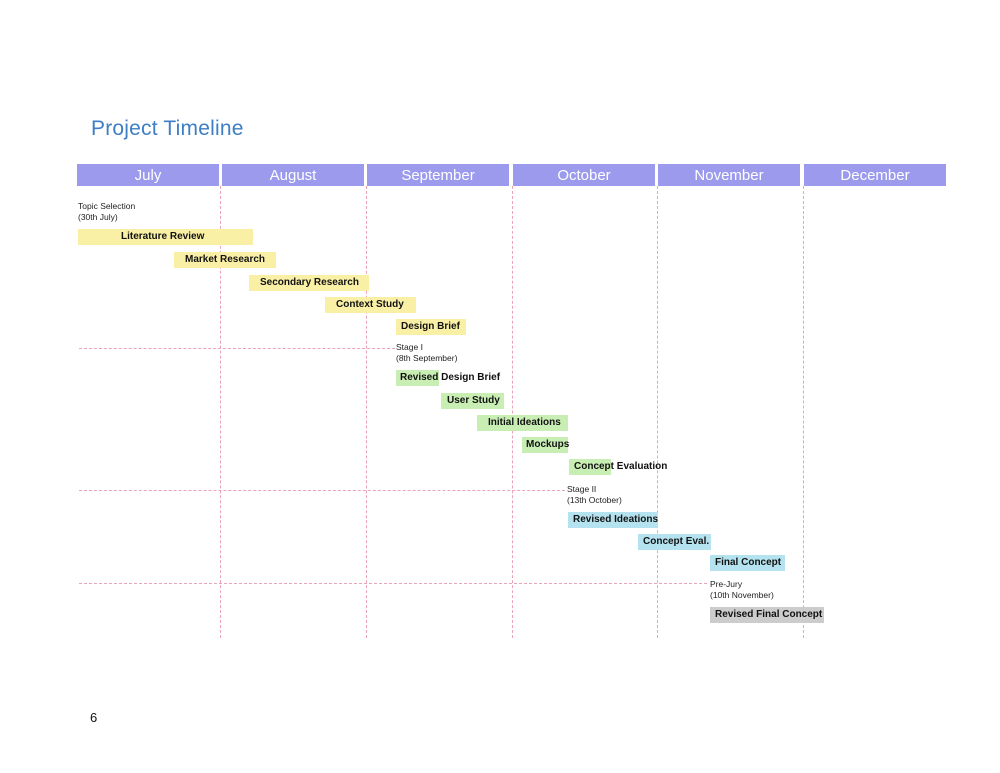  Describe the element at coordinates (621, 466) in the screenshot. I see `task-label-concept-evaluation: Concept Evaluation` at that location.